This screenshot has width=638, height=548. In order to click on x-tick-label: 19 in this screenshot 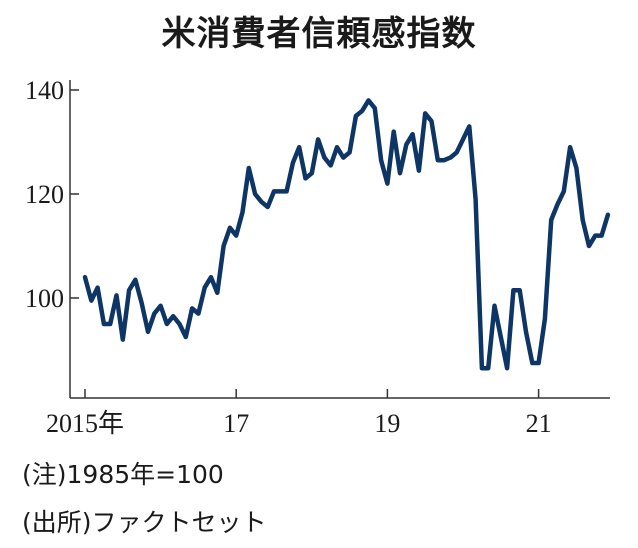, I will do `click(387, 423)`.